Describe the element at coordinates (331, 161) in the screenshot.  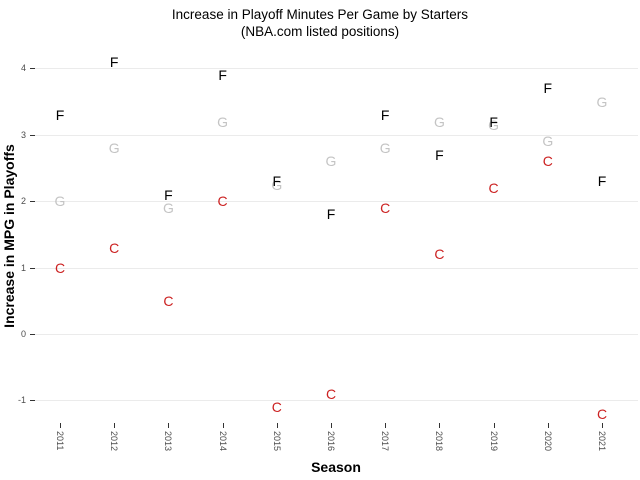
I see `data-point-G-2016: G` at that location.